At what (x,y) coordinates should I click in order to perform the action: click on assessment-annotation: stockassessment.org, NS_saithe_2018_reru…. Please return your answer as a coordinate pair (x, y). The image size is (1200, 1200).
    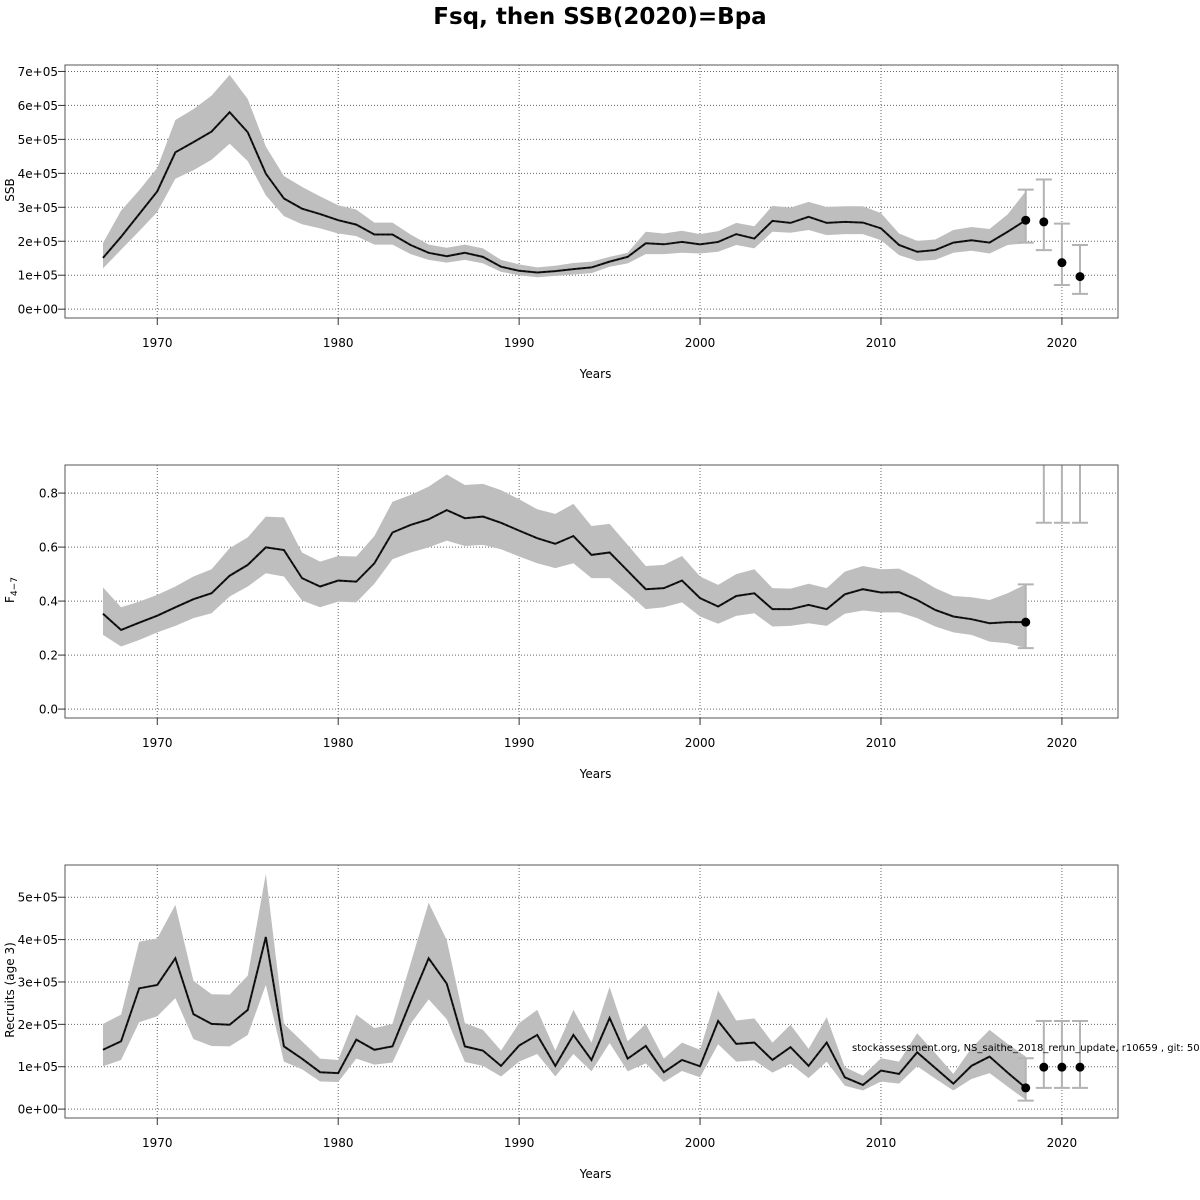
    Looking at the image, I should click on (1026, 1048).